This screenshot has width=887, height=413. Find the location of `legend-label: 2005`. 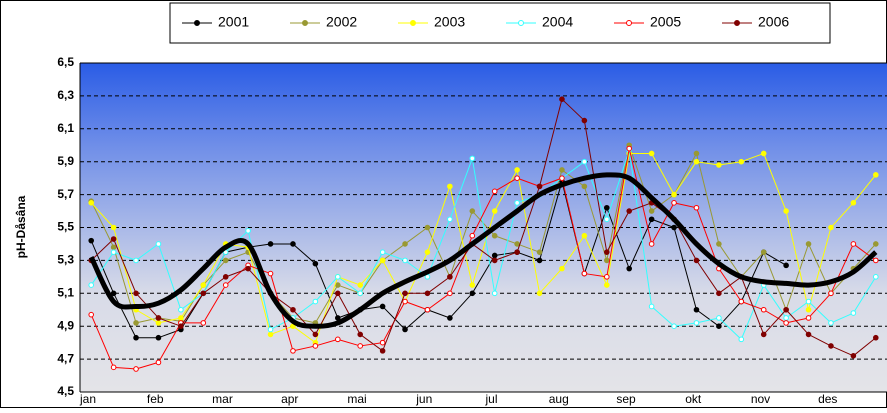

legend-label: 2005 is located at coordinates (665, 22).